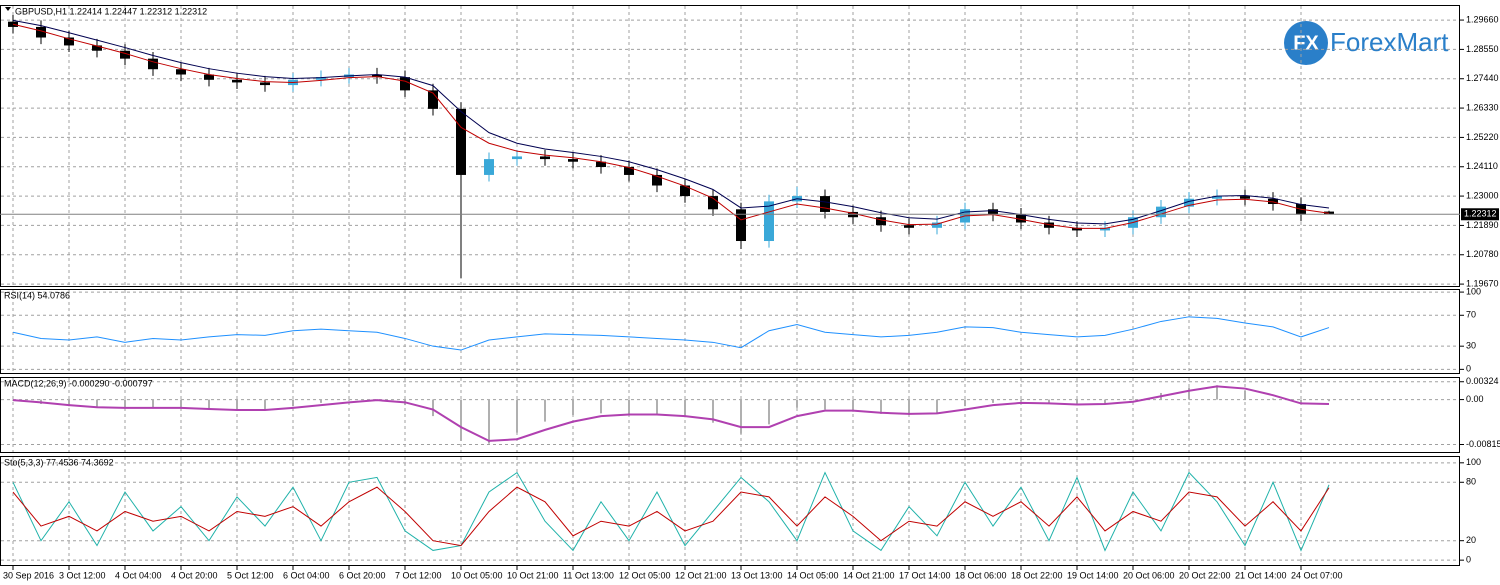 The width and height of the screenshot is (1500, 585). What do you see at coordinates (477, 575) in the screenshot?
I see `x-tick-label: 10 Oct 05:00` at bounding box center [477, 575].